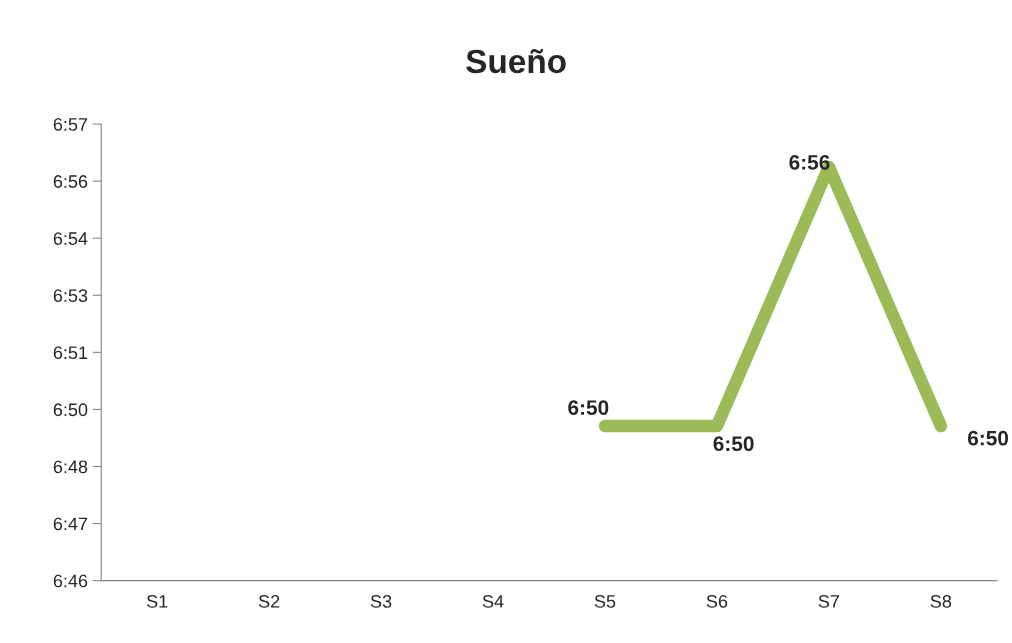  What do you see at coordinates (381, 601) in the screenshot?
I see `x-tick-label: S3` at bounding box center [381, 601].